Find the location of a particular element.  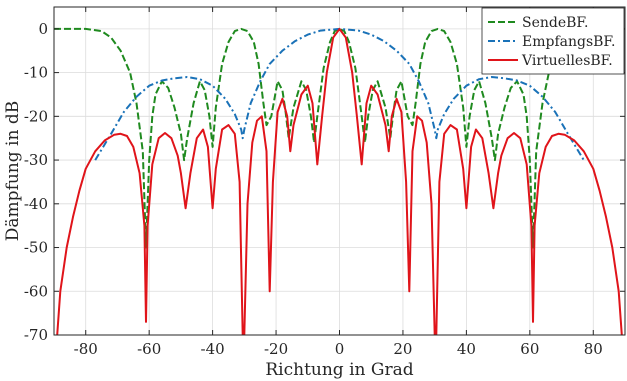

legend-label: VirtuellesBF. is located at coordinates (567, 61).